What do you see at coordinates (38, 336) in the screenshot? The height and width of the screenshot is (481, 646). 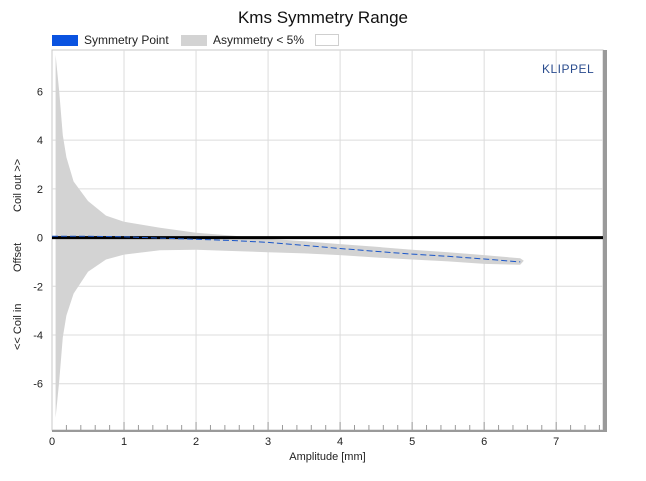 I see `y-tick-label: -4` at bounding box center [38, 336].